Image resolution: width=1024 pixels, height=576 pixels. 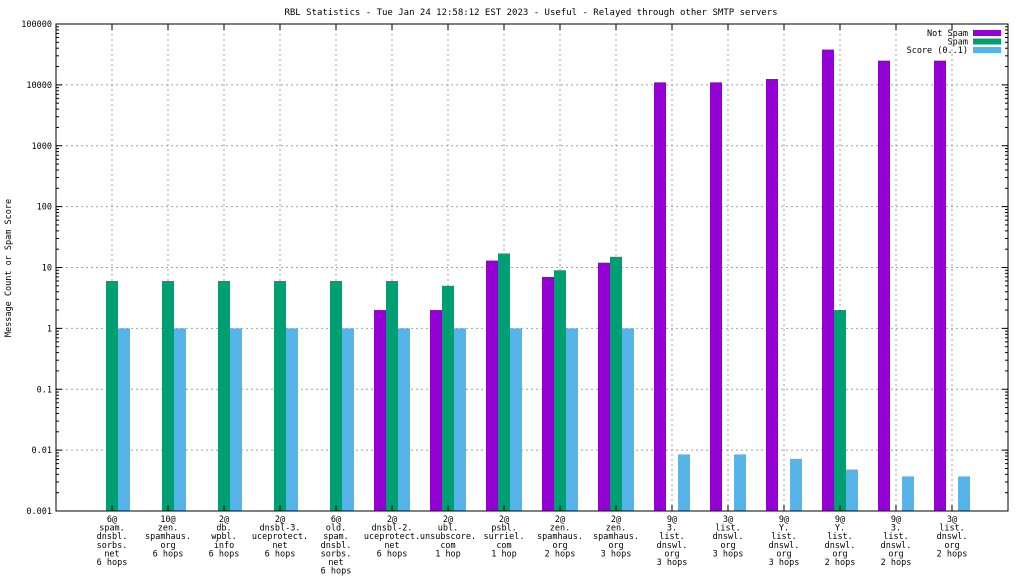 What do you see at coordinates (42, 147) in the screenshot?
I see `y-tick-label: 1000` at bounding box center [42, 147].